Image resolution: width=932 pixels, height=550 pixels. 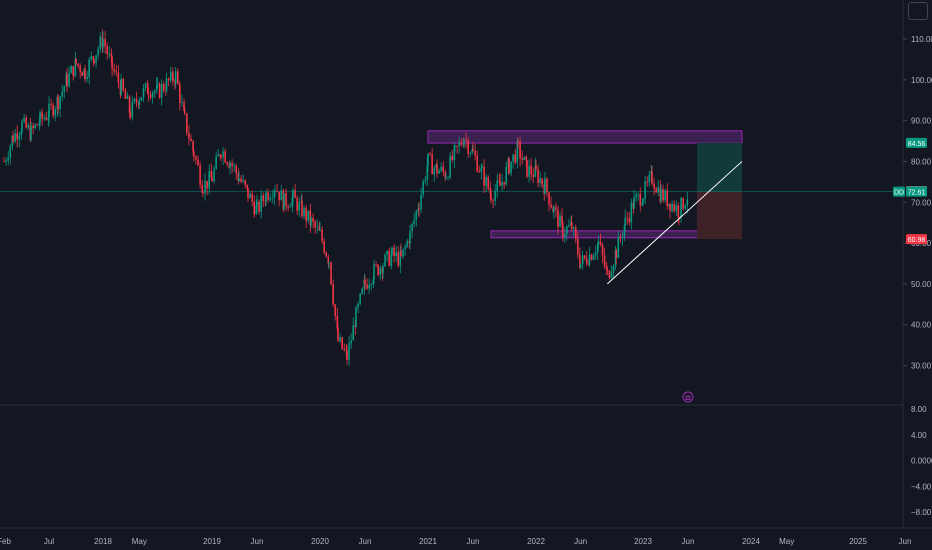 What do you see at coordinates (858, 541) in the screenshot?
I see `x-tick-label: 2025` at bounding box center [858, 541].